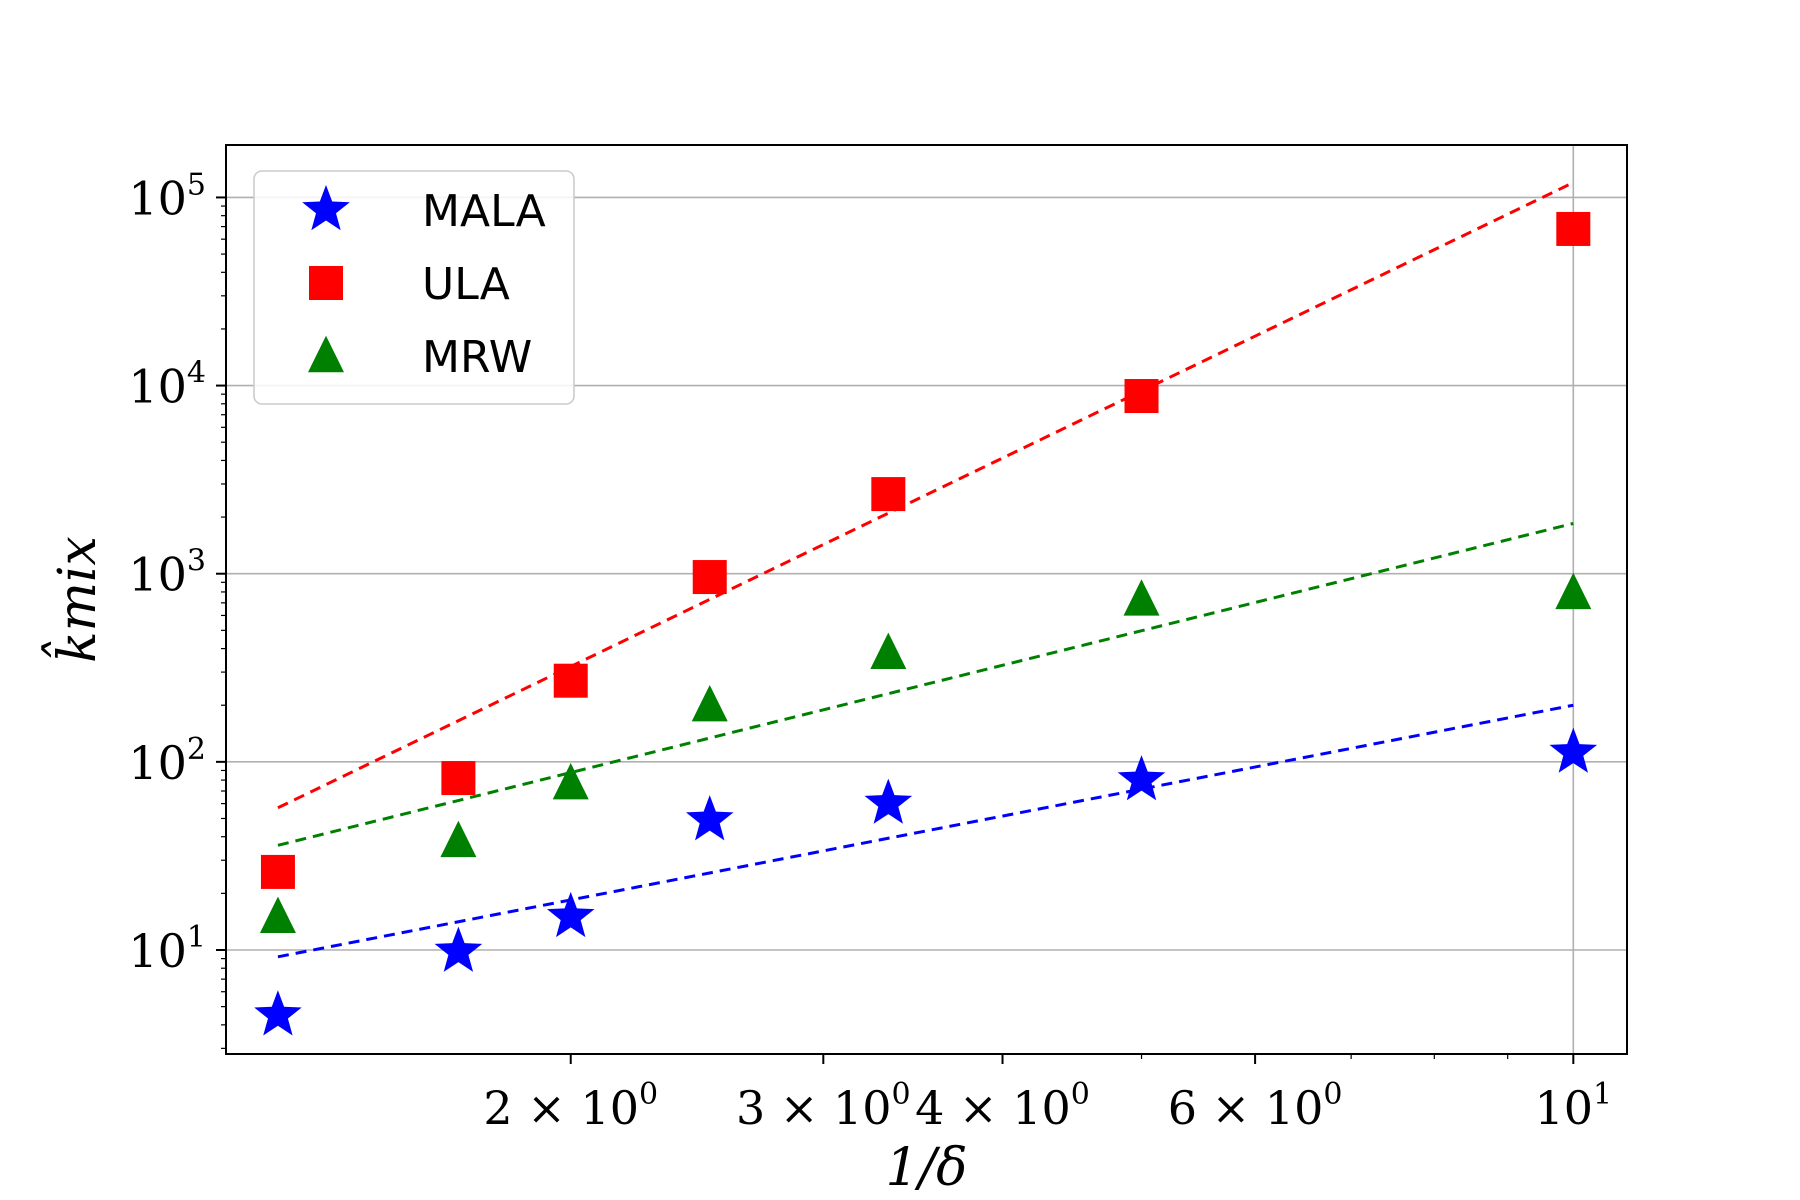 Image resolution: width=1800 pixels, height=1200 pixels. Describe the element at coordinates (326, 208) in the screenshot. I see `legend-mala-marker` at that location.